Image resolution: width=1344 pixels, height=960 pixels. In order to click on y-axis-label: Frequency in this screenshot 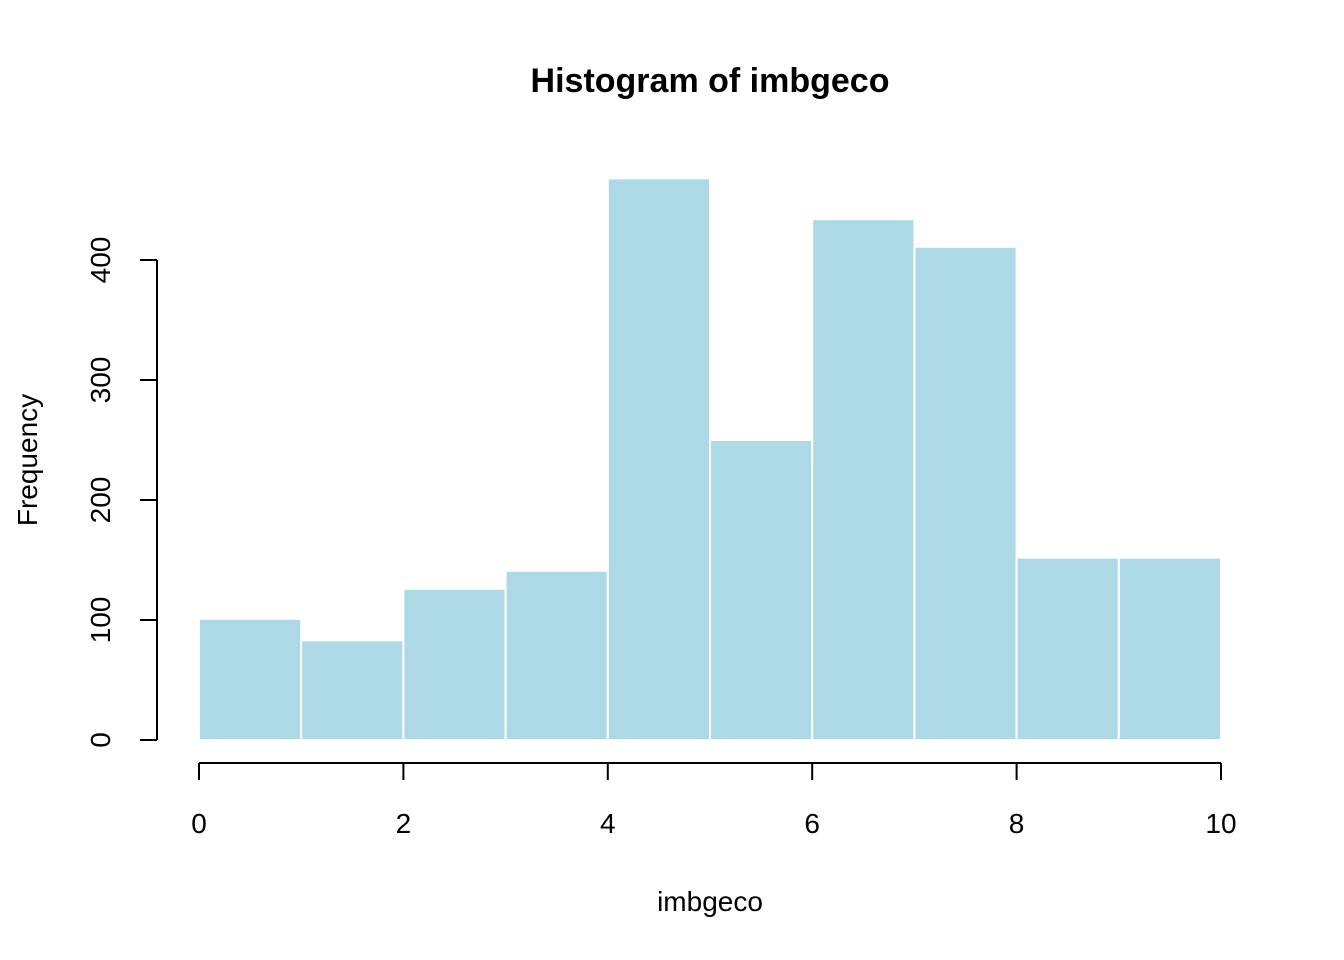, I will do `click(27, 460)`.